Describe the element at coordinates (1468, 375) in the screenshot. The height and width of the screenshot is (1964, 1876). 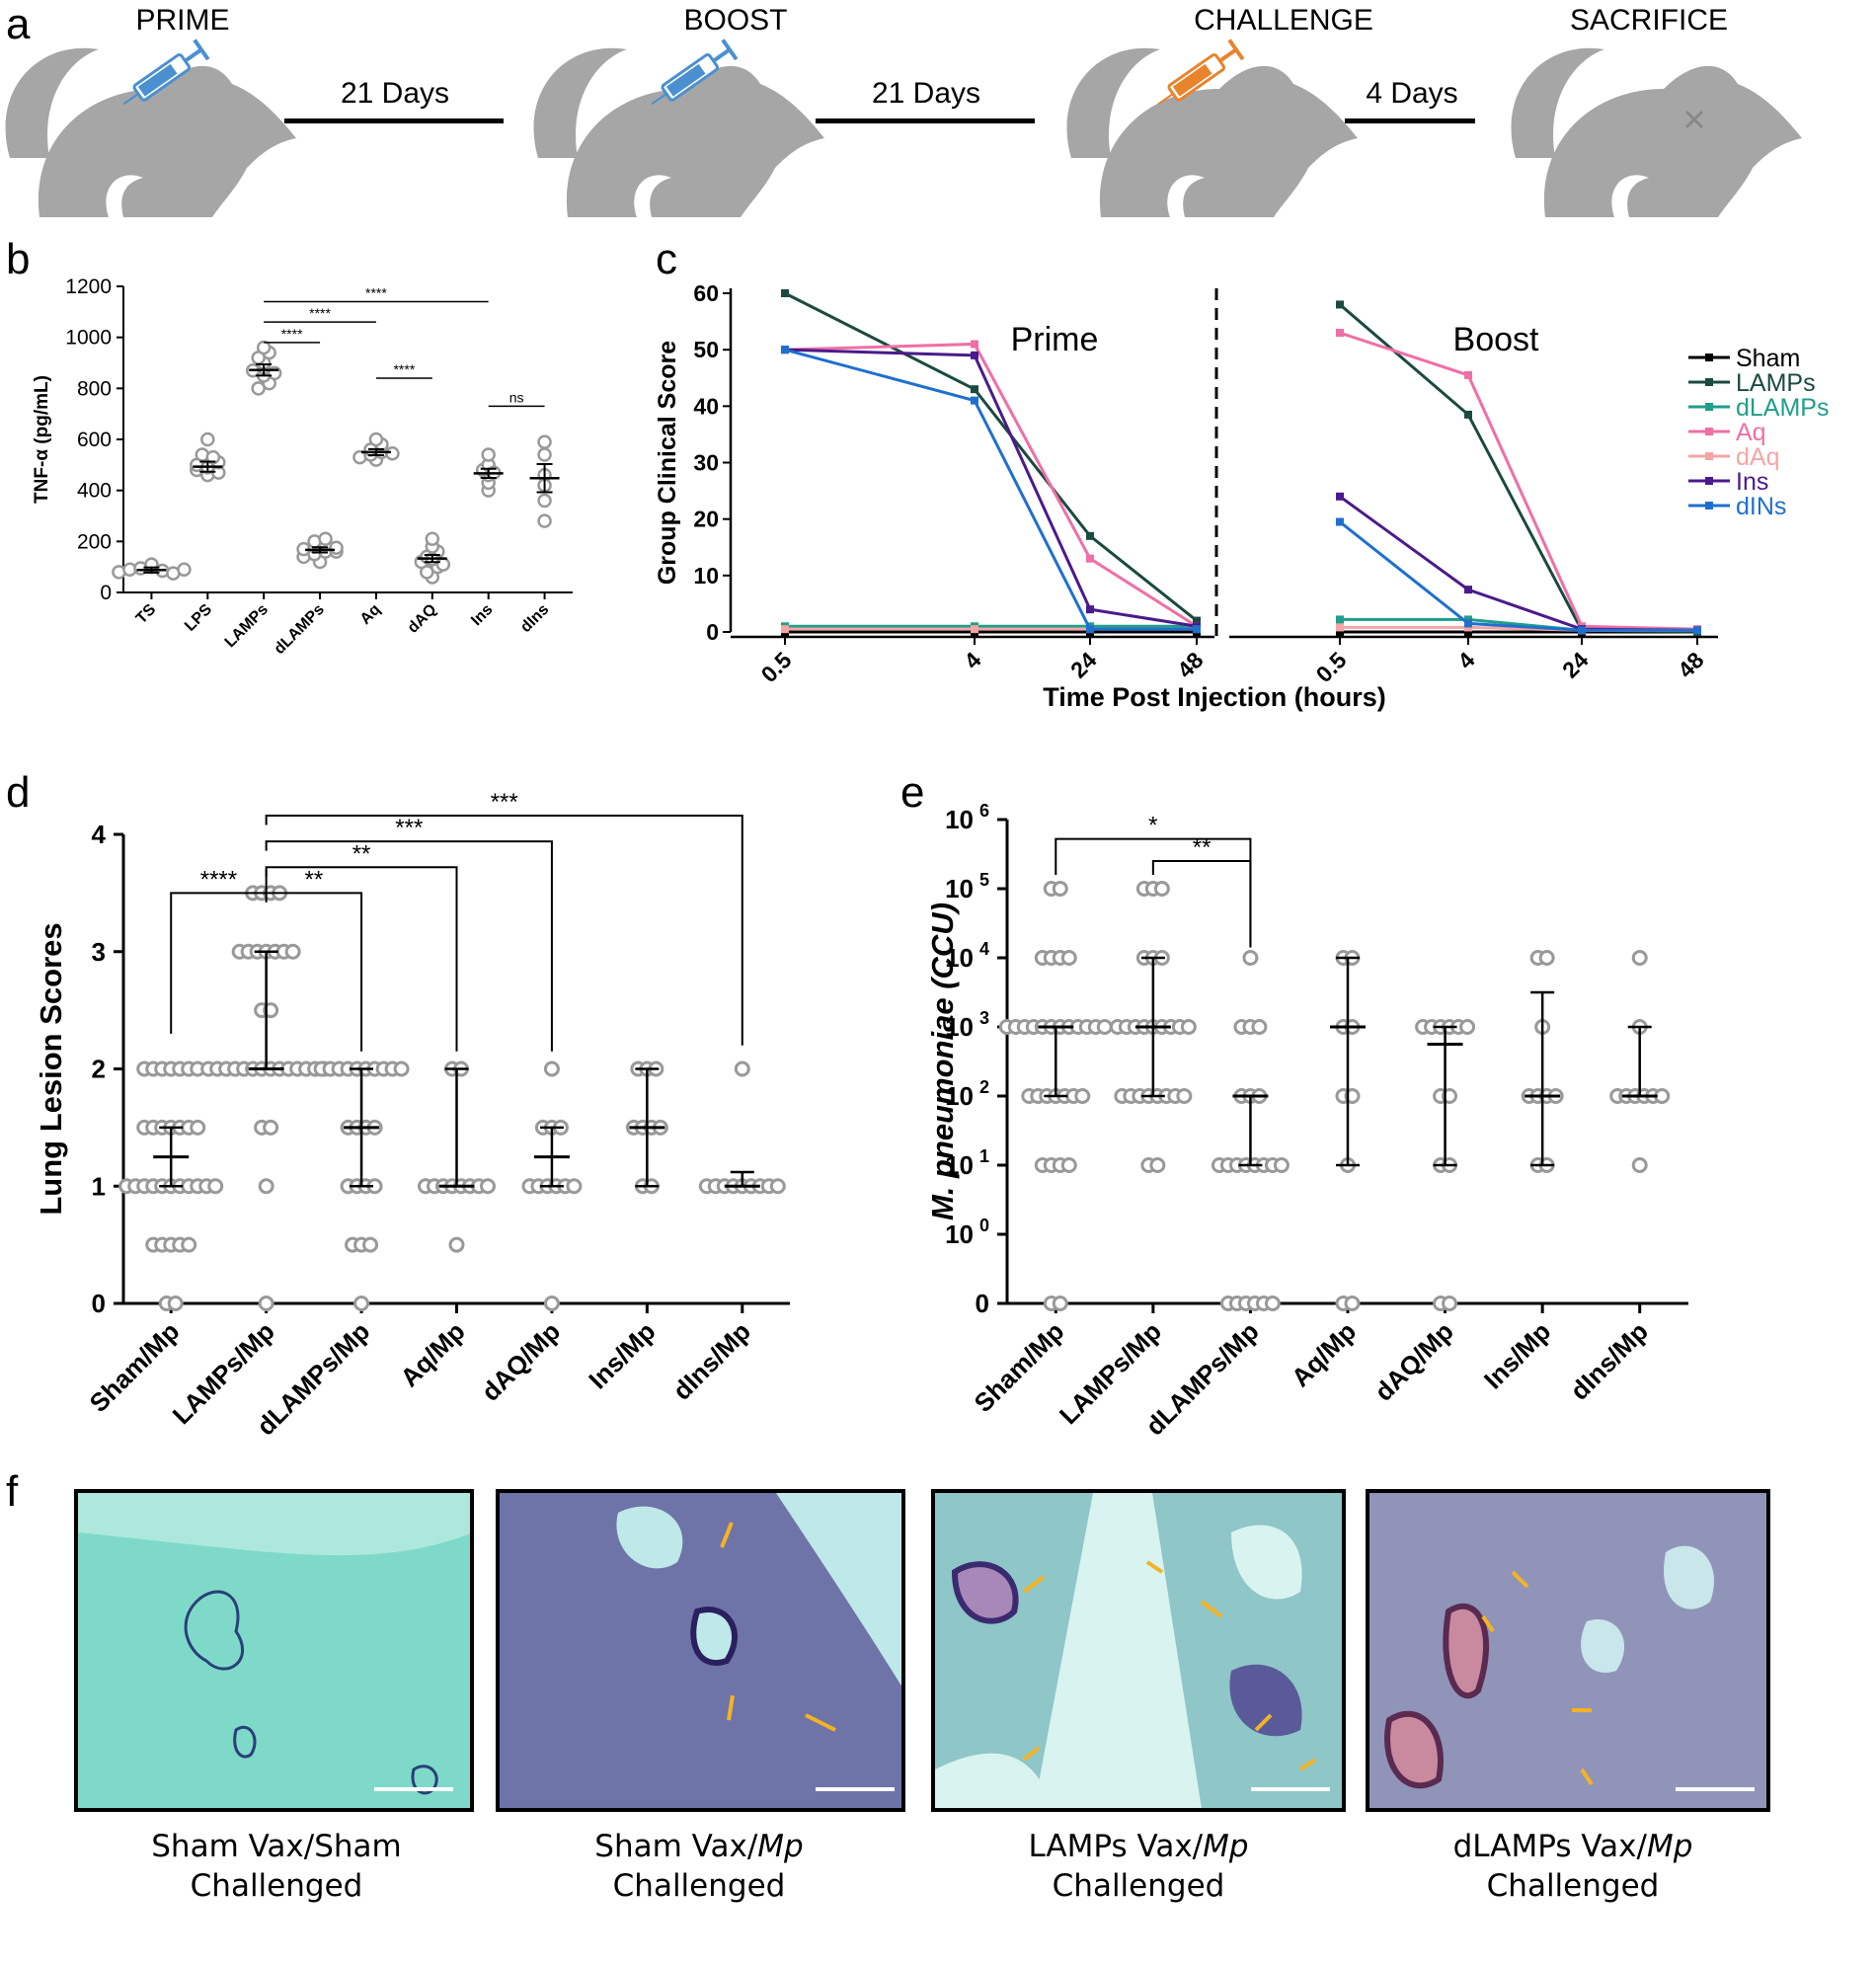
I see `chart-c-point-Aq` at that location.